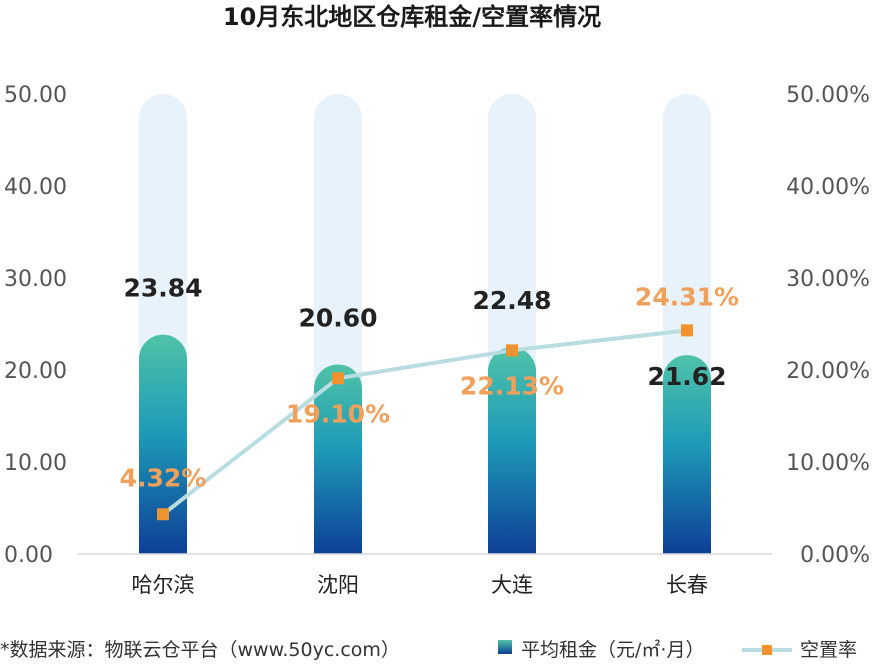  Describe the element at coordinates (200, 650) in the screenshot. I see `source-note: *数据来源：物联云仓平台（www.50yc.com）` at that location.